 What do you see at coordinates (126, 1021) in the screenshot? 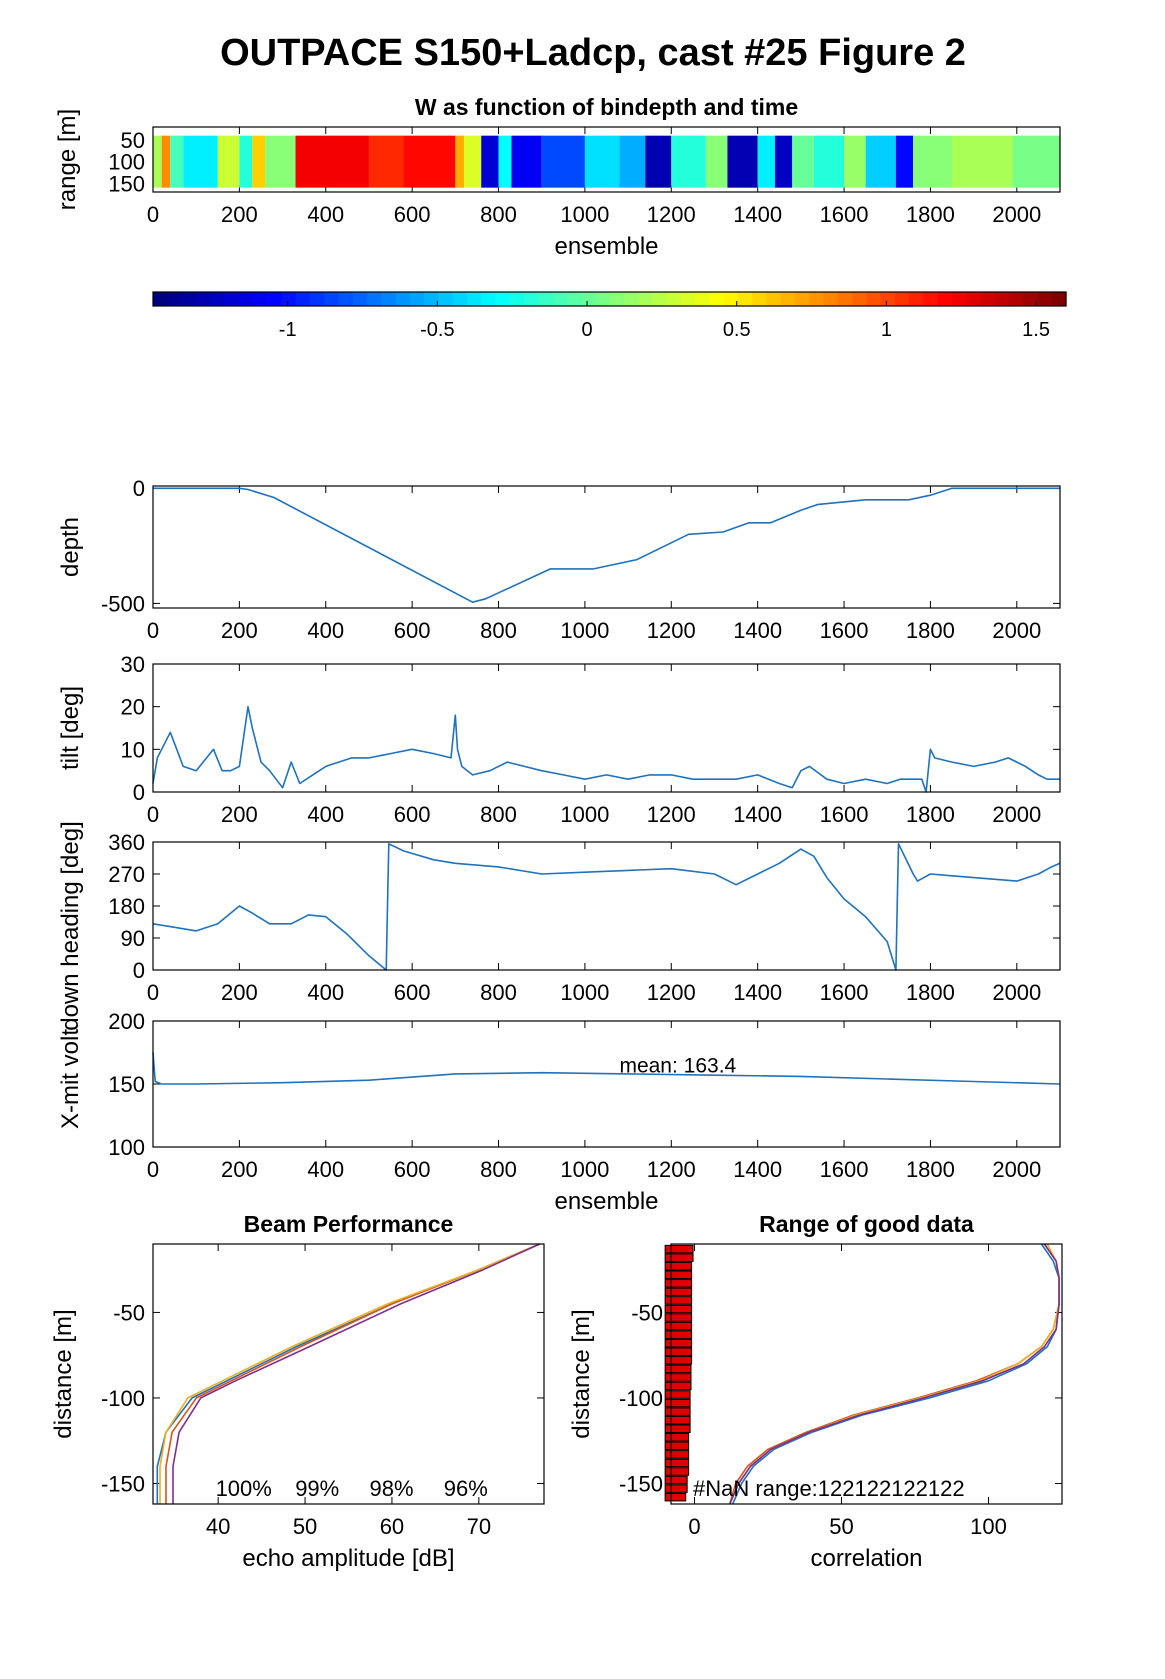
I see `y-tick-label: 200` at bounding box center [126, 1021].